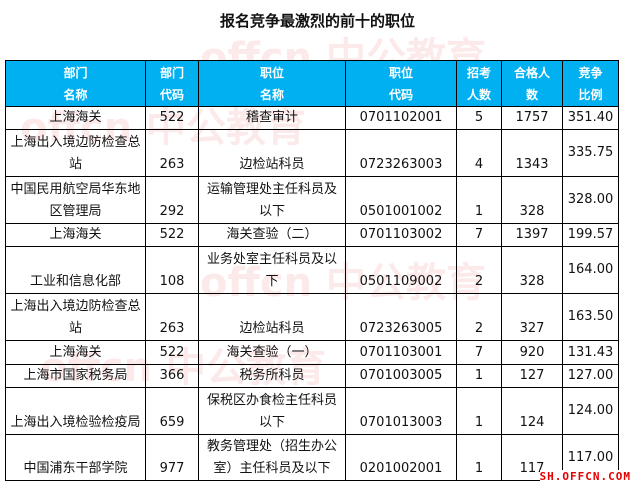 The height and width of the screenshot is (487, 635). I want to click on cell-position-code: 0723263003, so click(401, 153).